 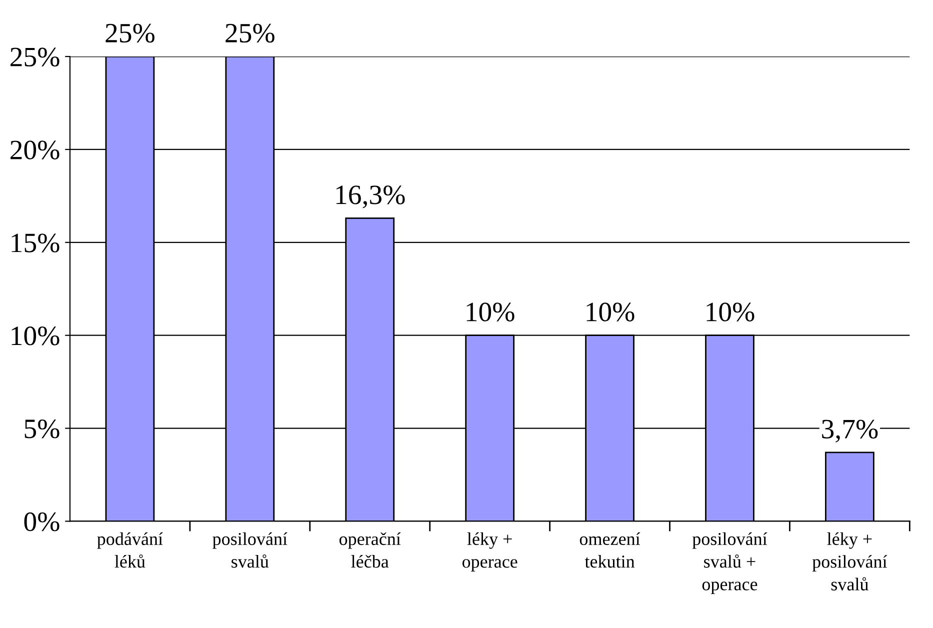 I want to click on x-tick-label: operační léčba, so click(x=370, y=550).